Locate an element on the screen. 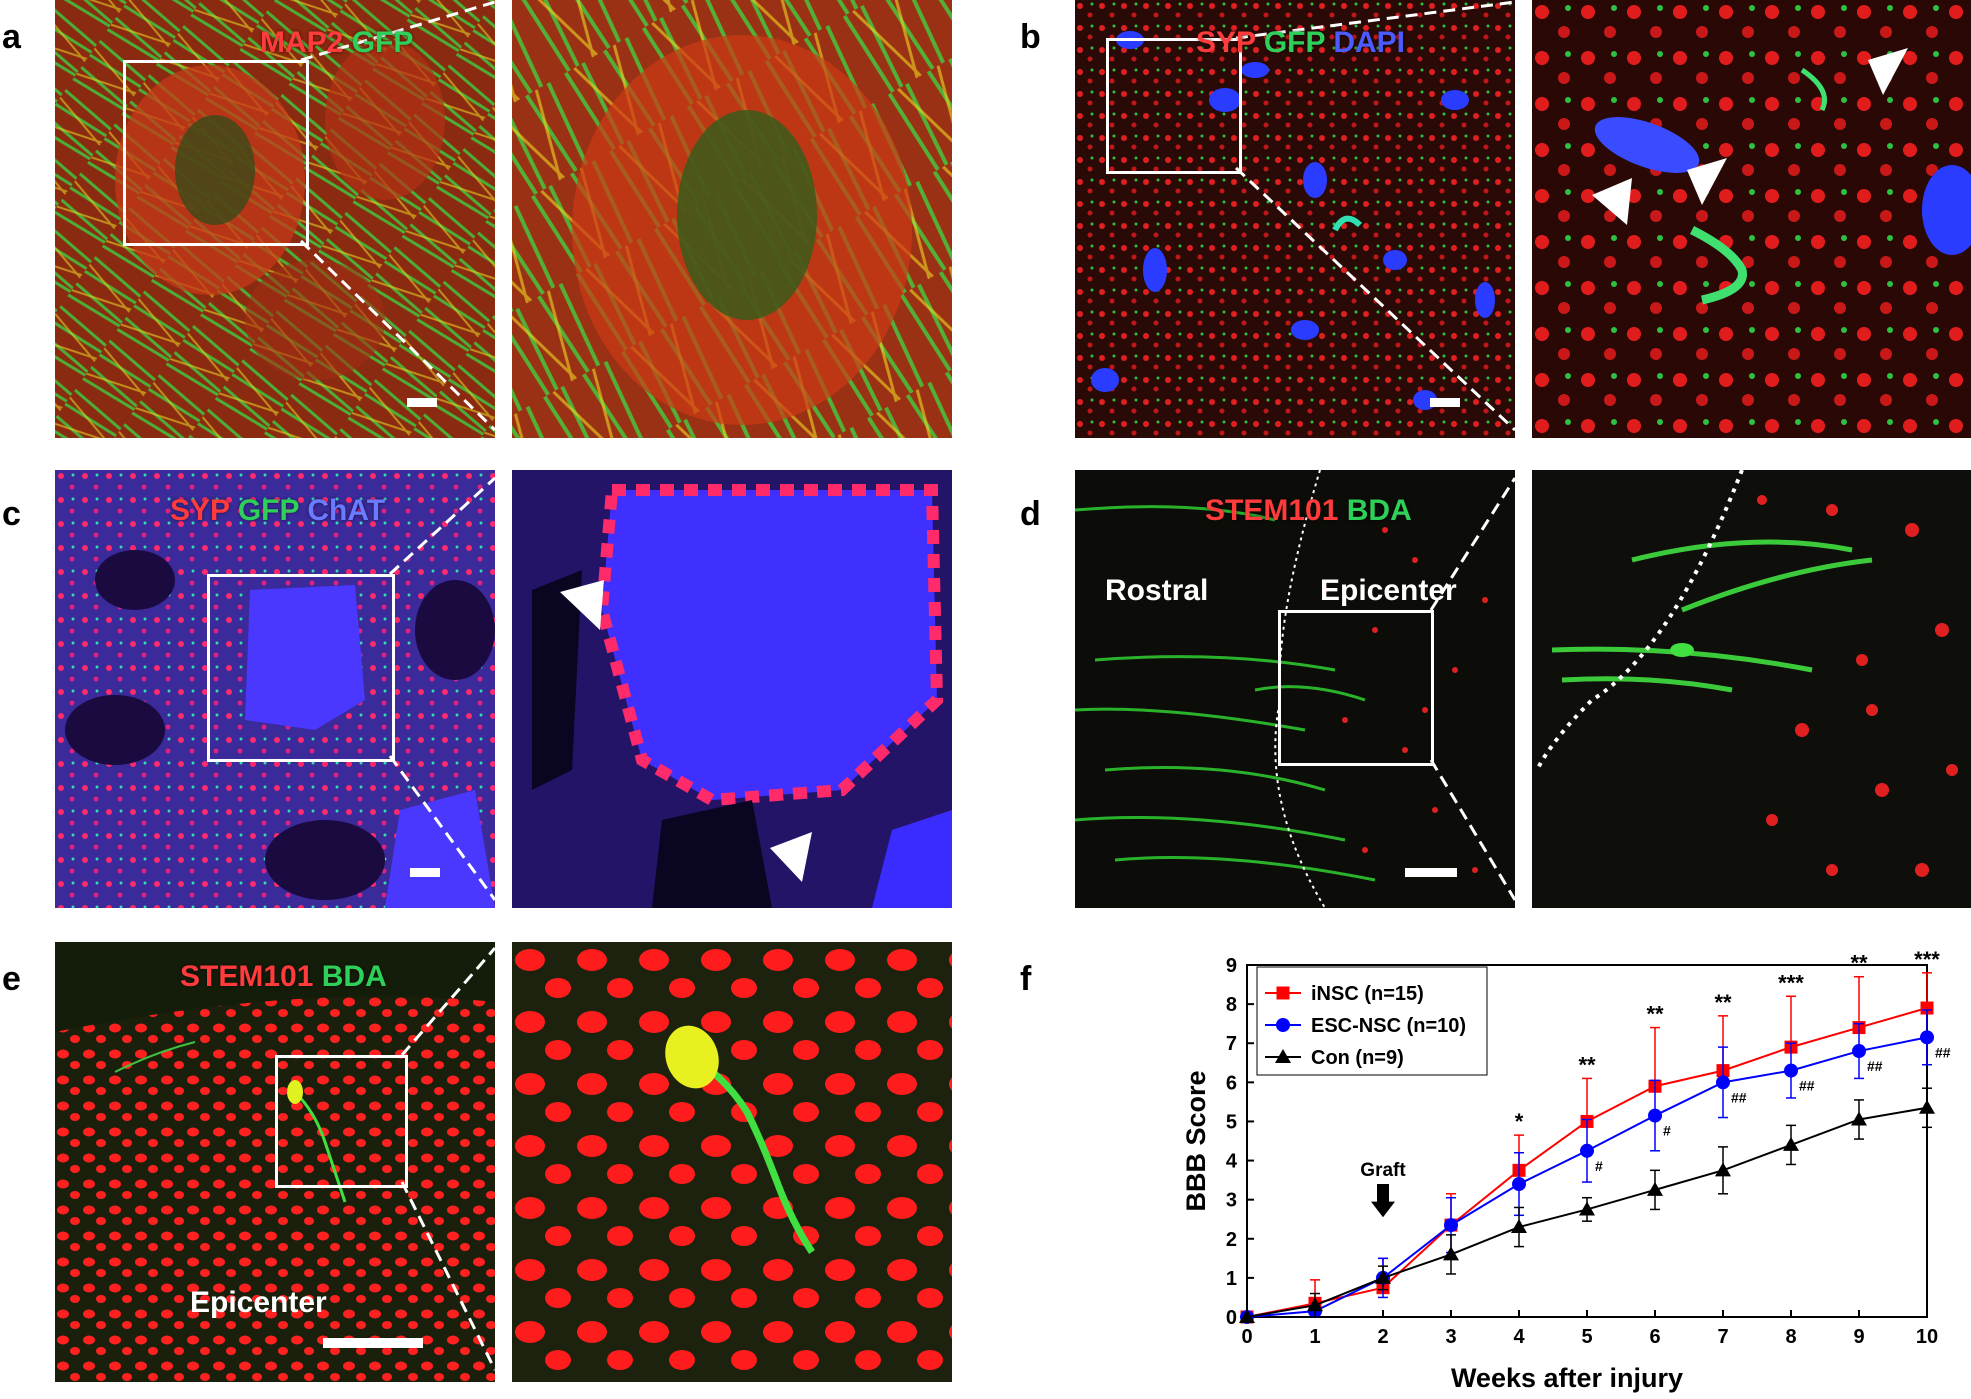  micrograph-a-zoom is located at coordinates (732, 219).